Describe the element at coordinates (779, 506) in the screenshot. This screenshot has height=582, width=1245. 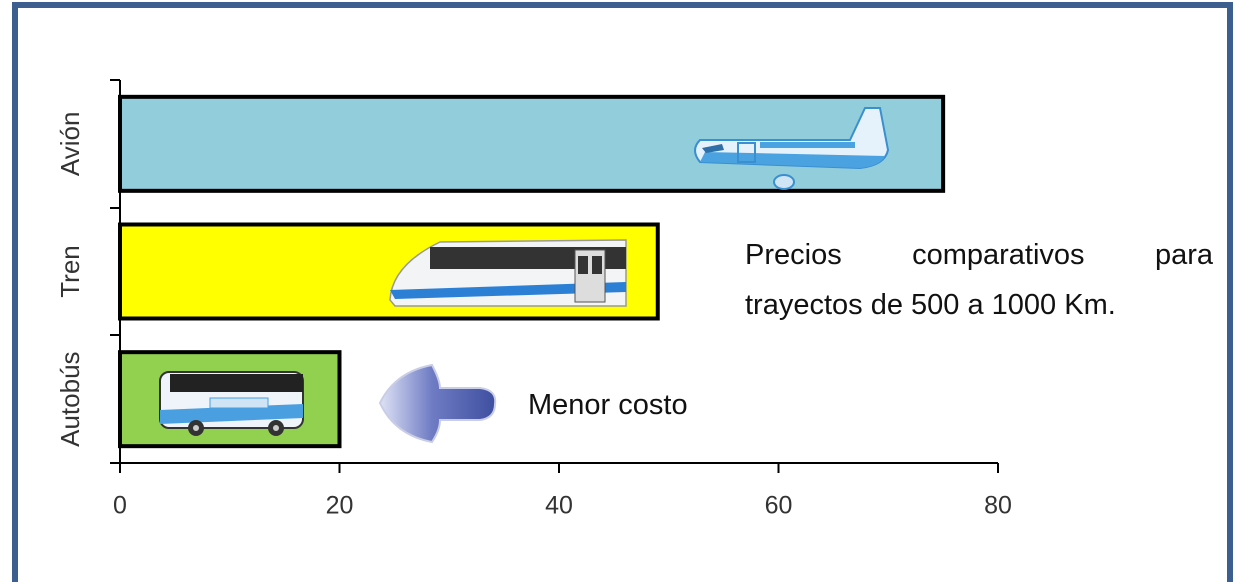
I see `x-tick-label: 60` at that location.